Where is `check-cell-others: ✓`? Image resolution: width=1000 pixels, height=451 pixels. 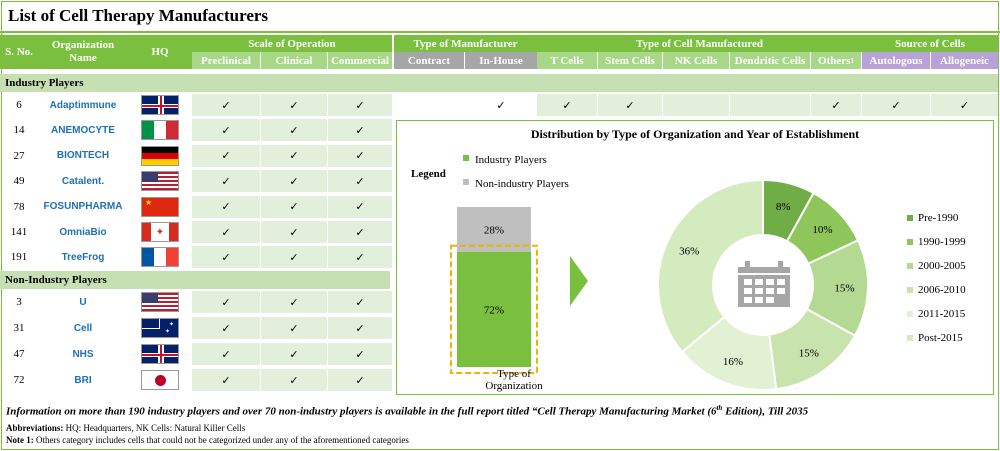 check-cell-others: ✓ is located at coordinates (836, 105).